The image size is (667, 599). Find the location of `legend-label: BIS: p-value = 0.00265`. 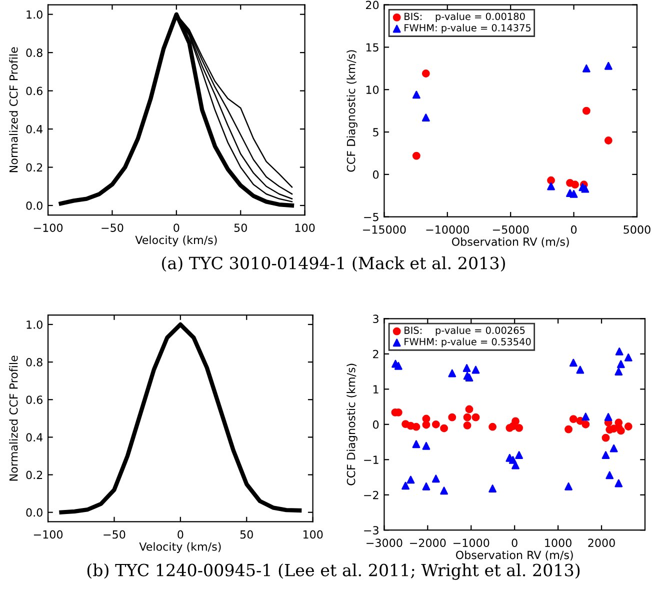

legend-label: BIS: p-value = 0.00265 is located at coordinates (464, 331).